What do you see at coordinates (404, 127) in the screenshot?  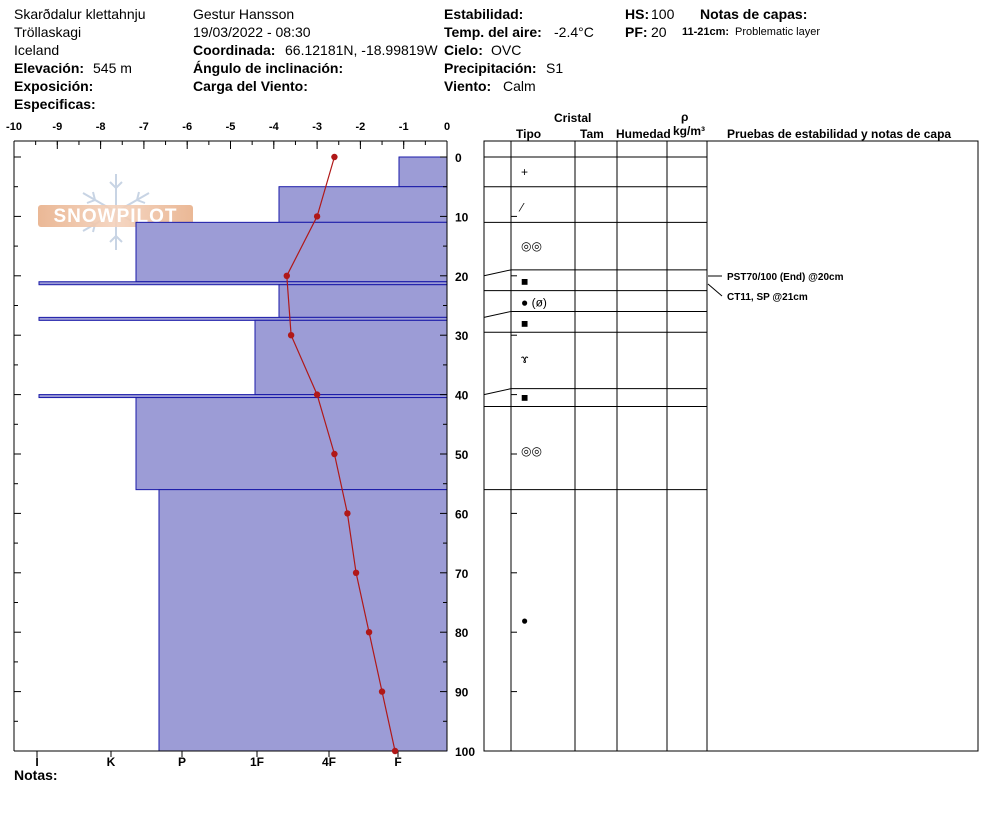 I see `temp-tick-label: -1` at bounding box center [404, 127].